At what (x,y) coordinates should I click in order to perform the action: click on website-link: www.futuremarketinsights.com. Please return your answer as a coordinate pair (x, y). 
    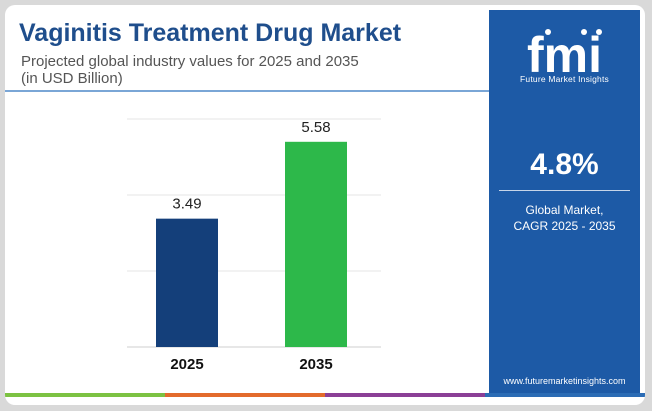
    Looking at the image, I should click on (564, 381).